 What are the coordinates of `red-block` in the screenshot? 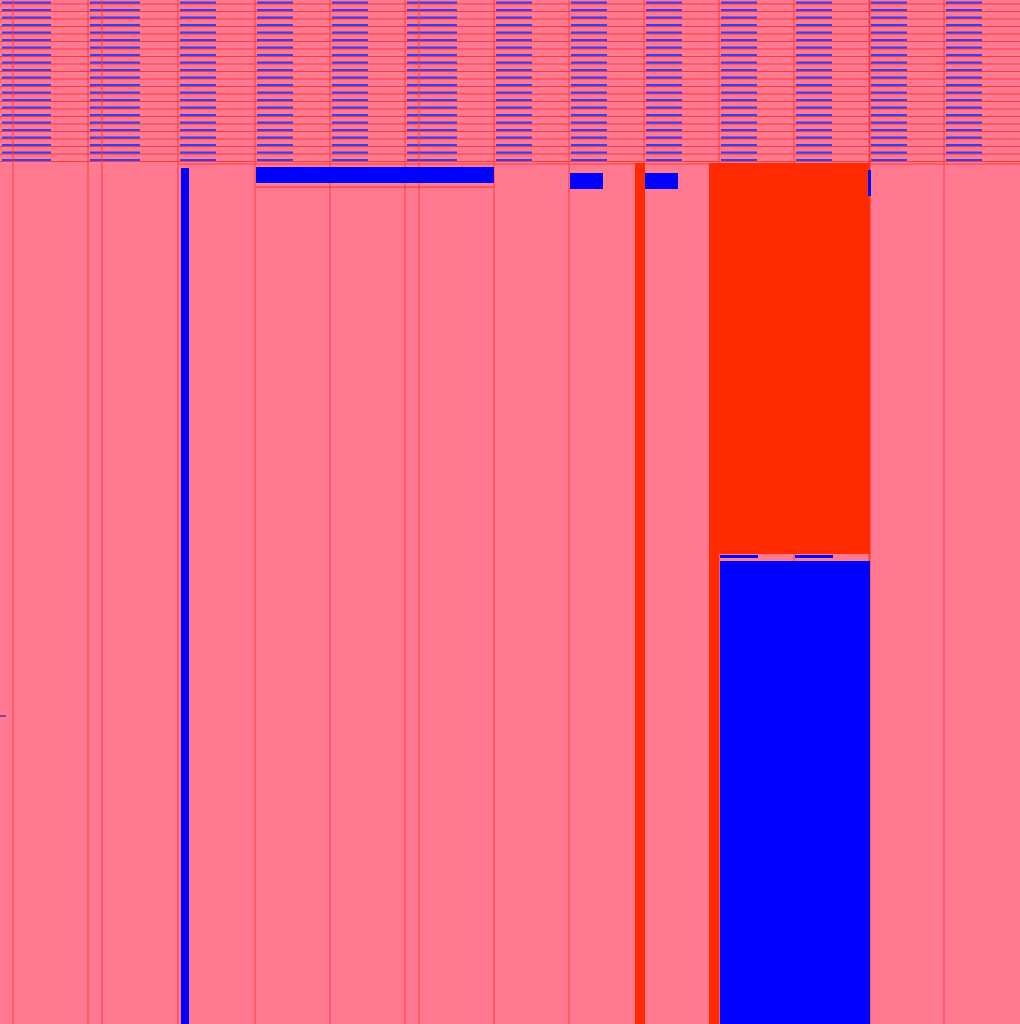 It's located at (790, 358).